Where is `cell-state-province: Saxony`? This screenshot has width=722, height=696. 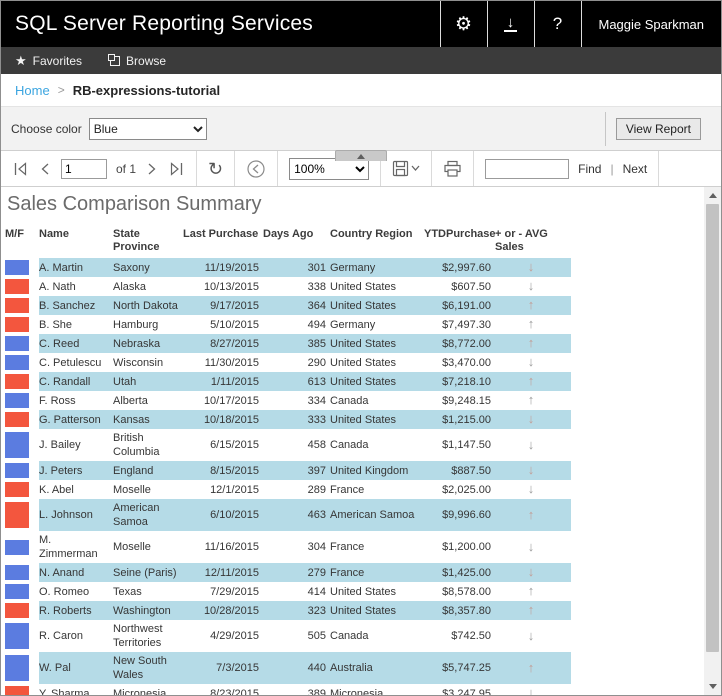 cell-state-province: Saxony is located at coordinates (148, 267).